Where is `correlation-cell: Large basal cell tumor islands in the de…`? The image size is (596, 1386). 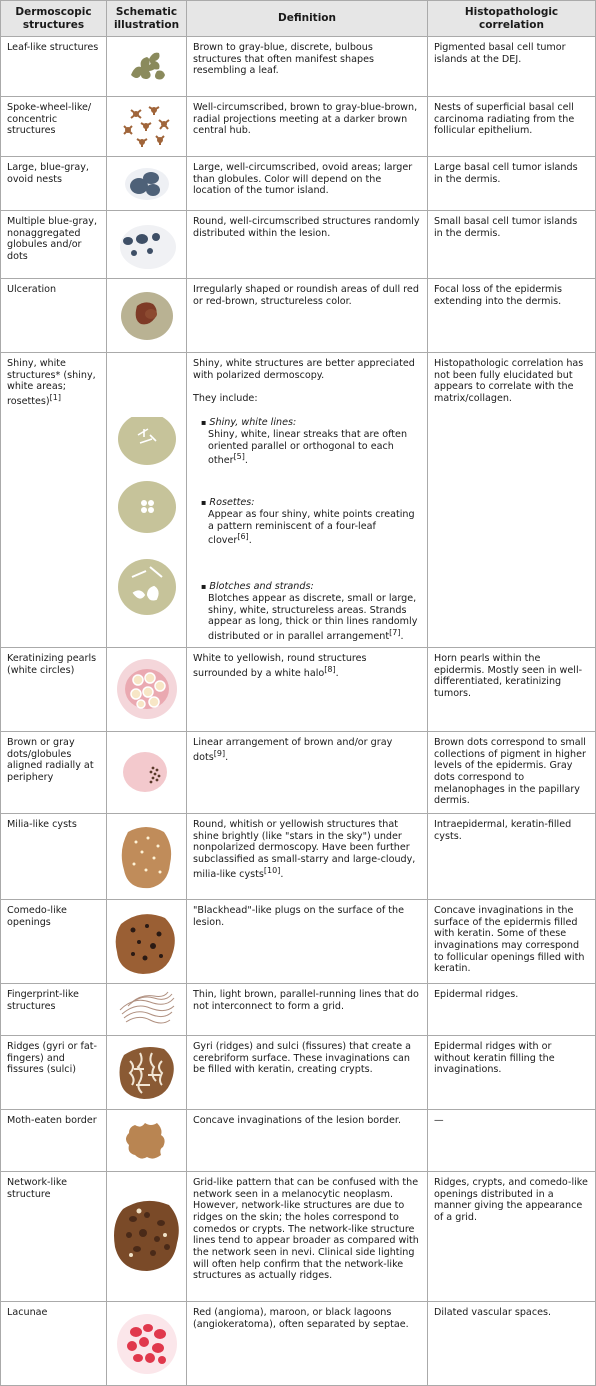 correlation-cell: Large basal cell tumor islands in the de… is located at coordinates (511, 183).